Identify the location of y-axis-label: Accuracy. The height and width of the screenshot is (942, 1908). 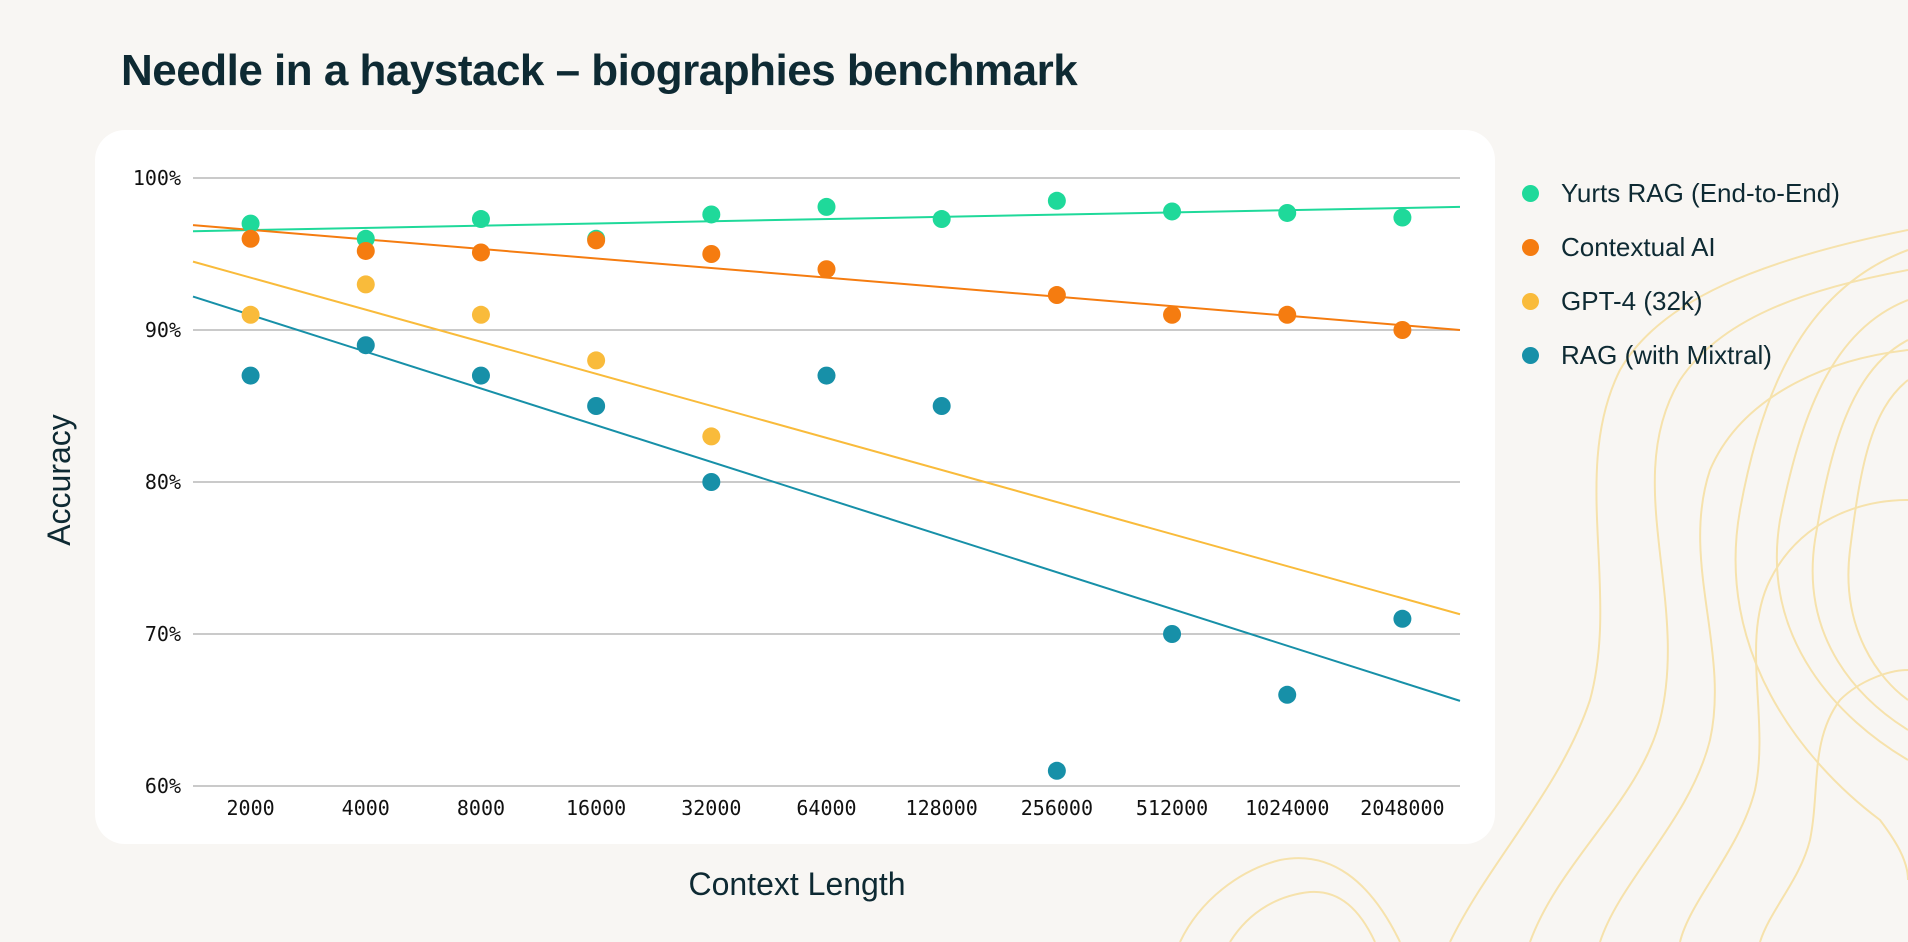
(59, 480).